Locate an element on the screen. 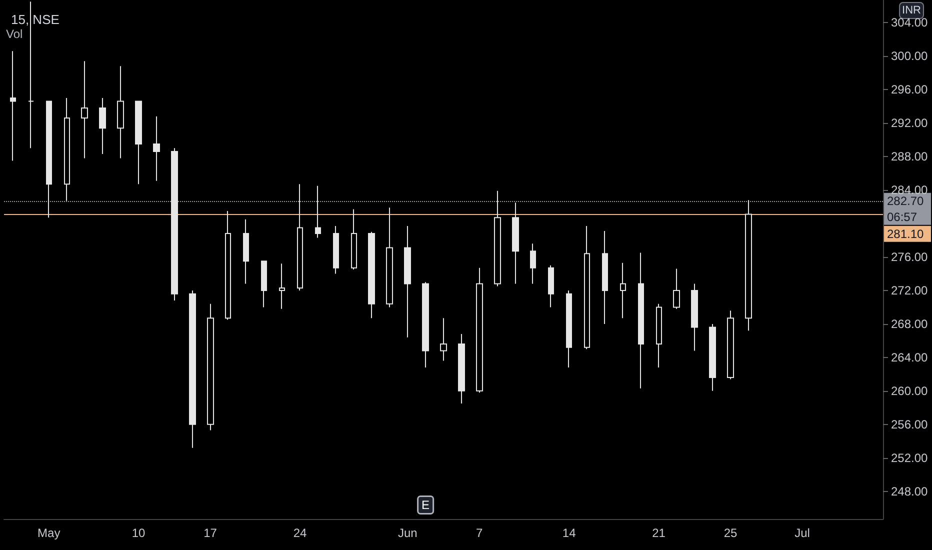 This screenshot has width=932, height=550. y-tick-label: 256.00 is located at coordinates (909, 424).